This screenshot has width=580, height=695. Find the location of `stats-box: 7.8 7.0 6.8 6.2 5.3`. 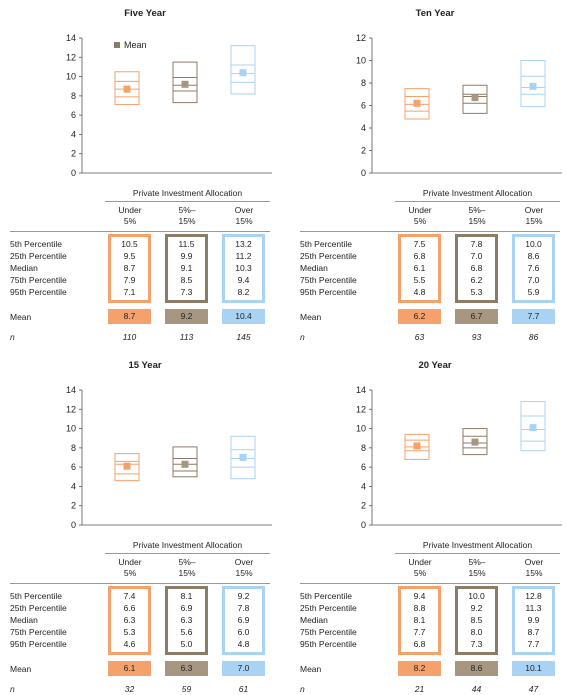

stats-box: 7.8 7.0 6.8 6.2 5.3 is located at coordinates (476, 268).